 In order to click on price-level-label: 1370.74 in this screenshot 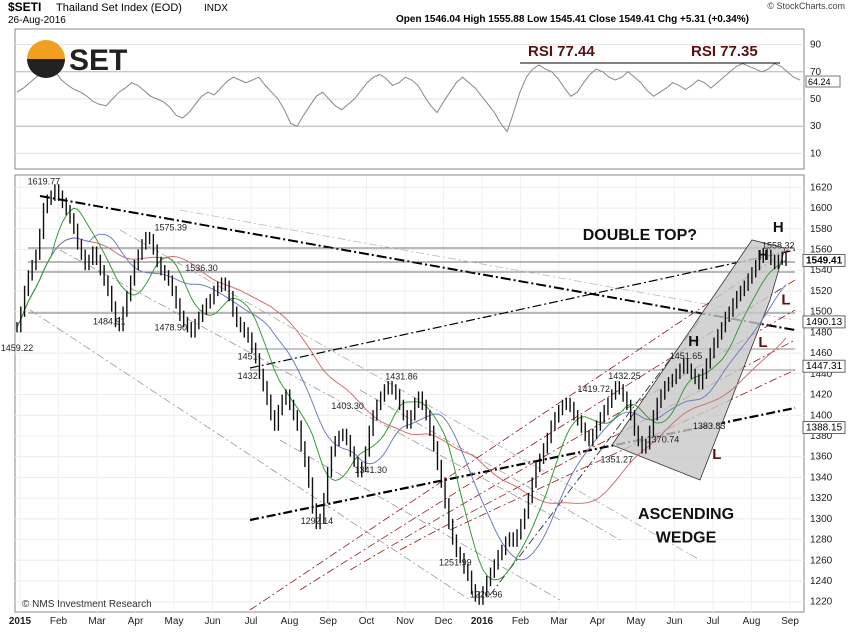, I will do `click(663, 440)`.